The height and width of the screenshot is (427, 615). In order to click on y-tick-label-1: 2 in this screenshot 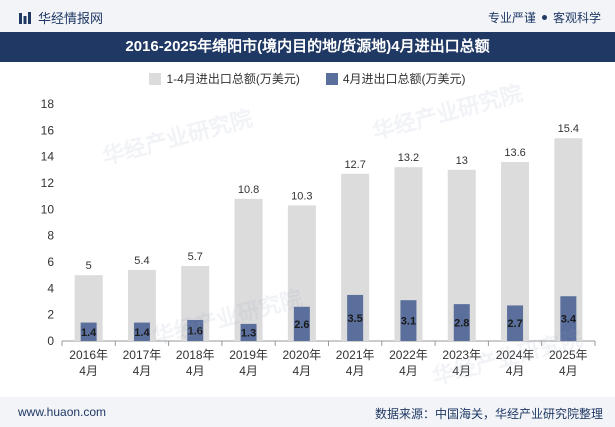, I will do `click(50, 315)`.